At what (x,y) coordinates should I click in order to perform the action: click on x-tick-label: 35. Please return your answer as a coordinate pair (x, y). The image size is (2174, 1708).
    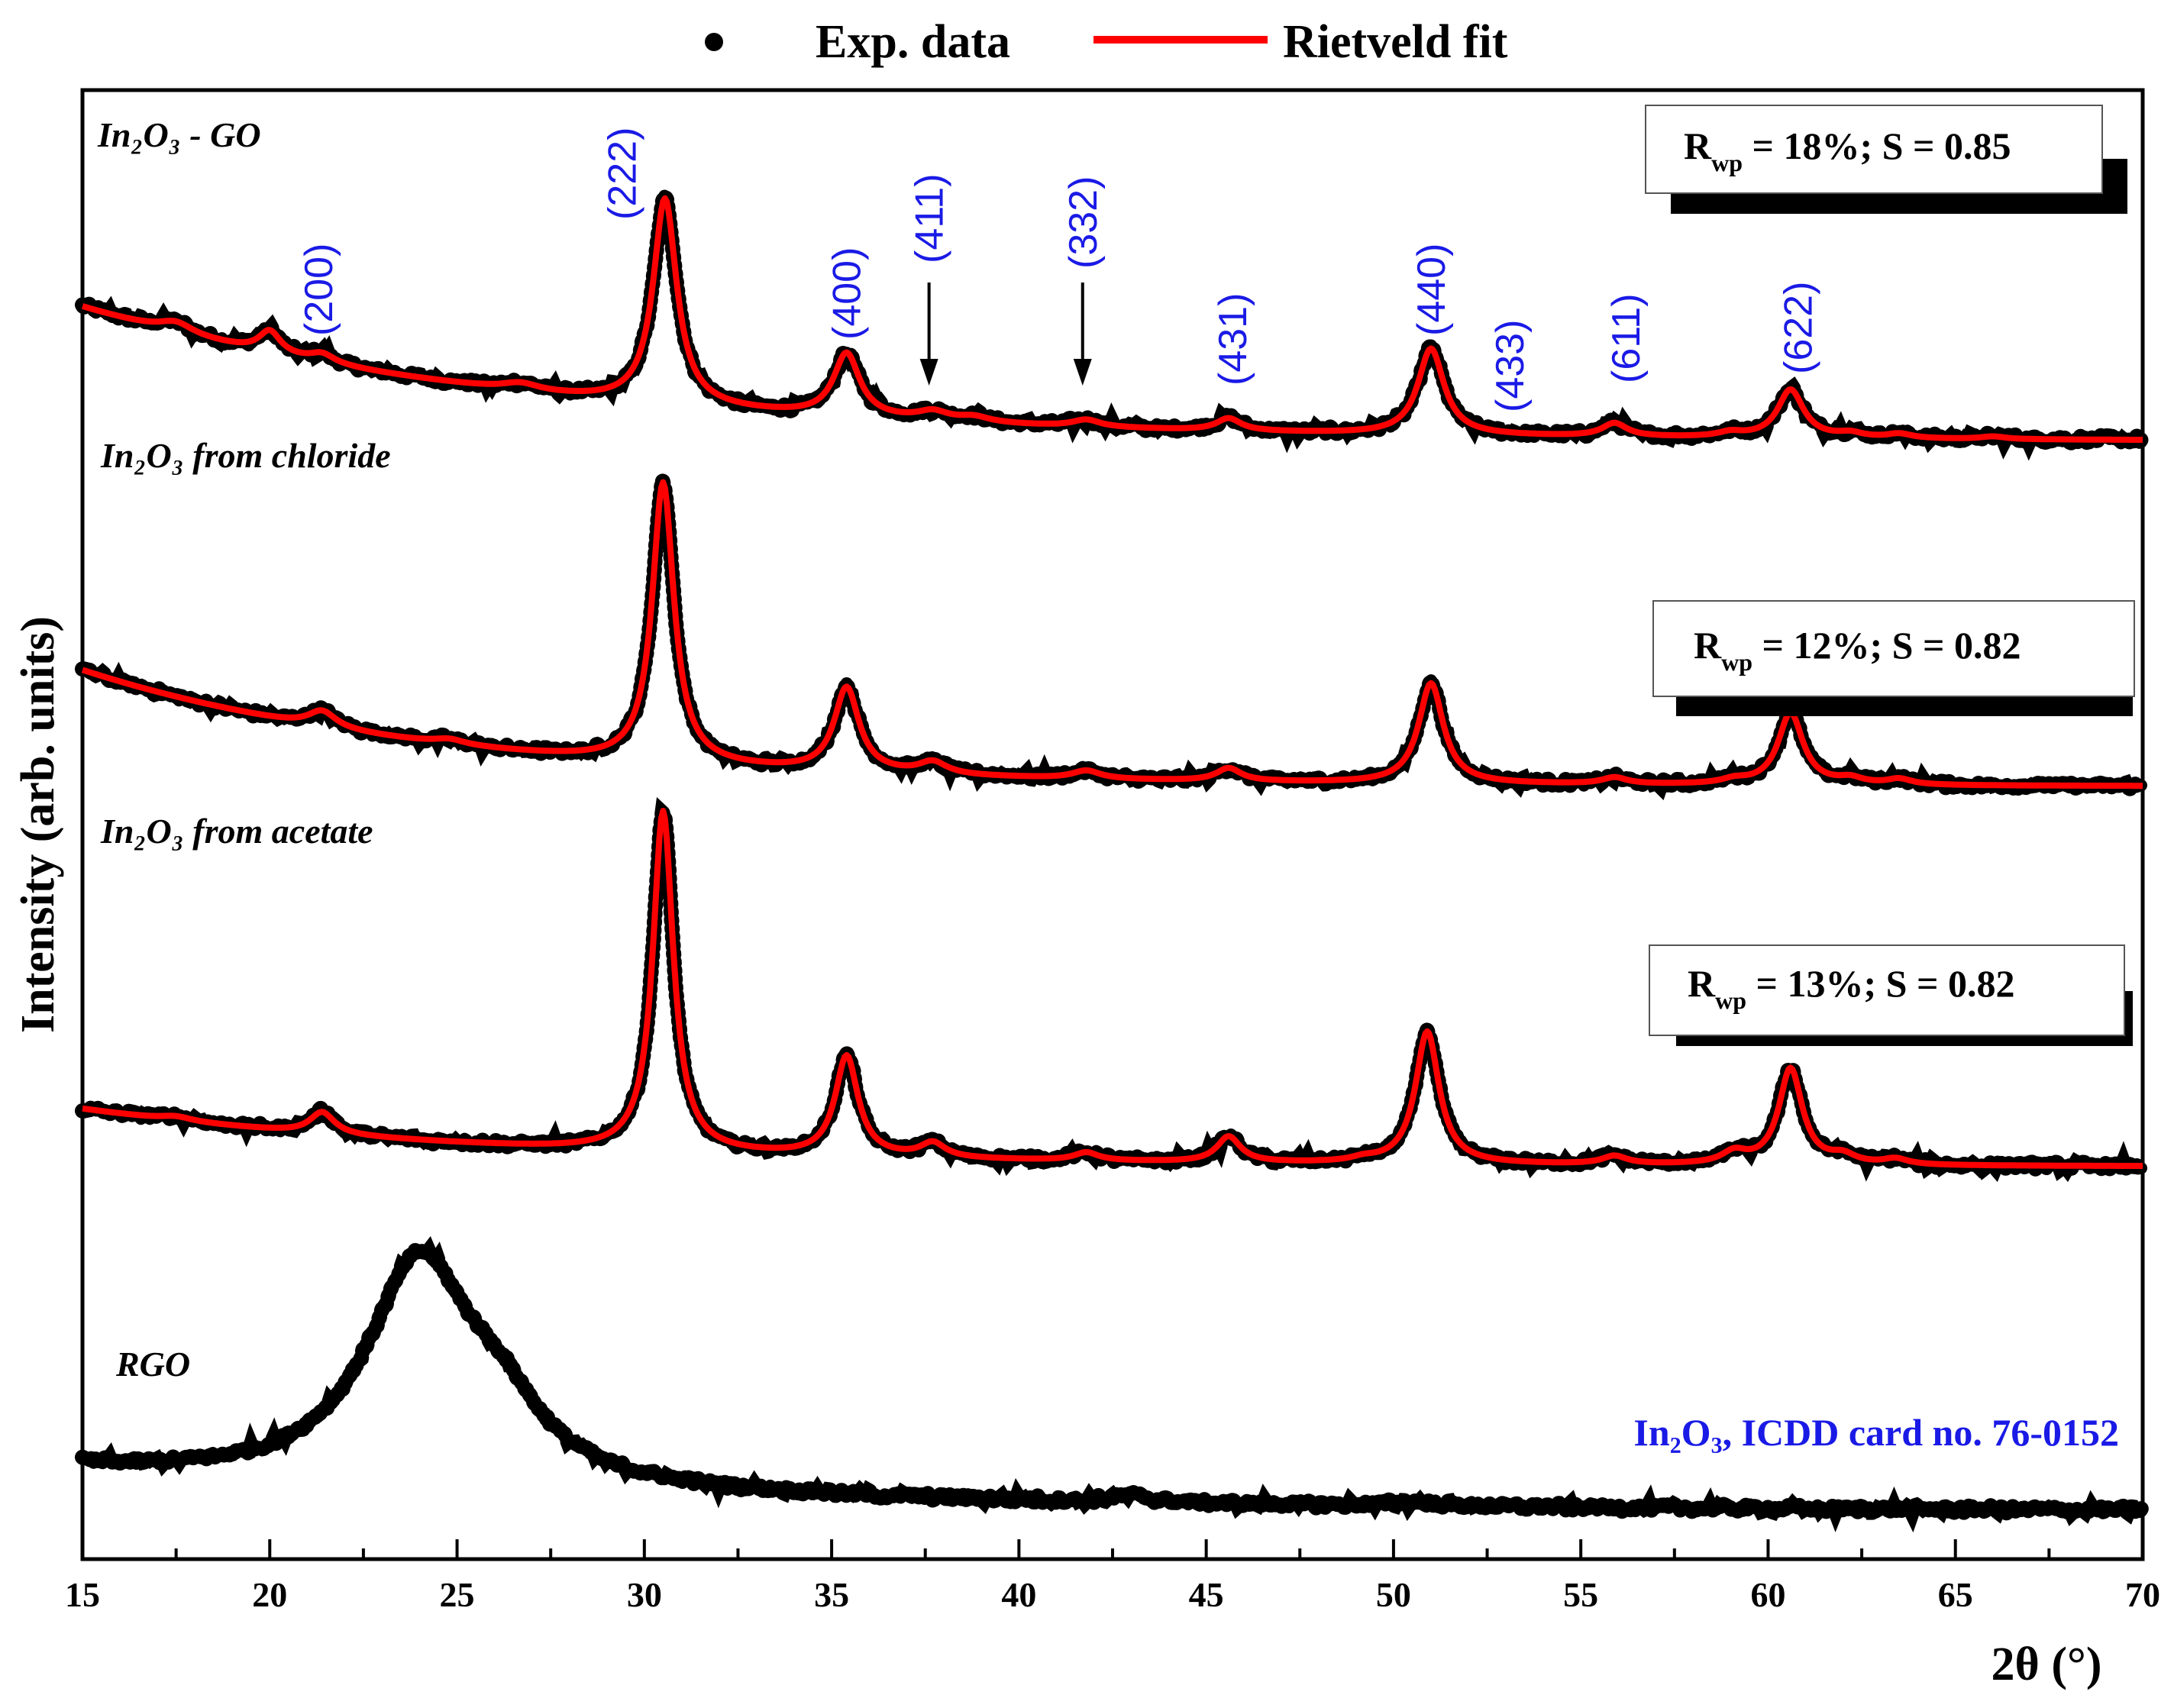
    Looking at the image, I should click on (831, 1594).